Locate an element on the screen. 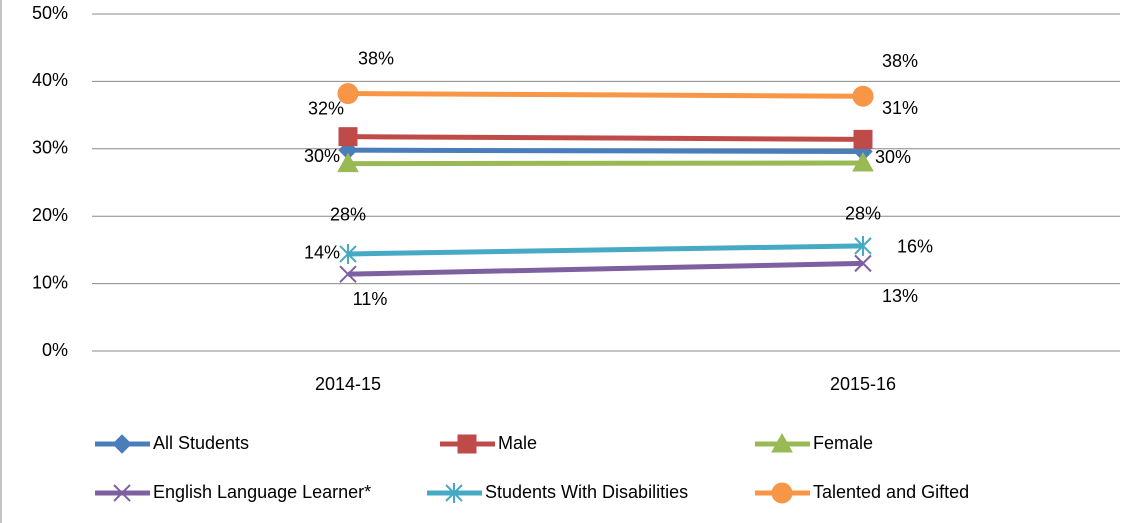  x-tick-label: 2015-16 is located at coordinates (863, 384).